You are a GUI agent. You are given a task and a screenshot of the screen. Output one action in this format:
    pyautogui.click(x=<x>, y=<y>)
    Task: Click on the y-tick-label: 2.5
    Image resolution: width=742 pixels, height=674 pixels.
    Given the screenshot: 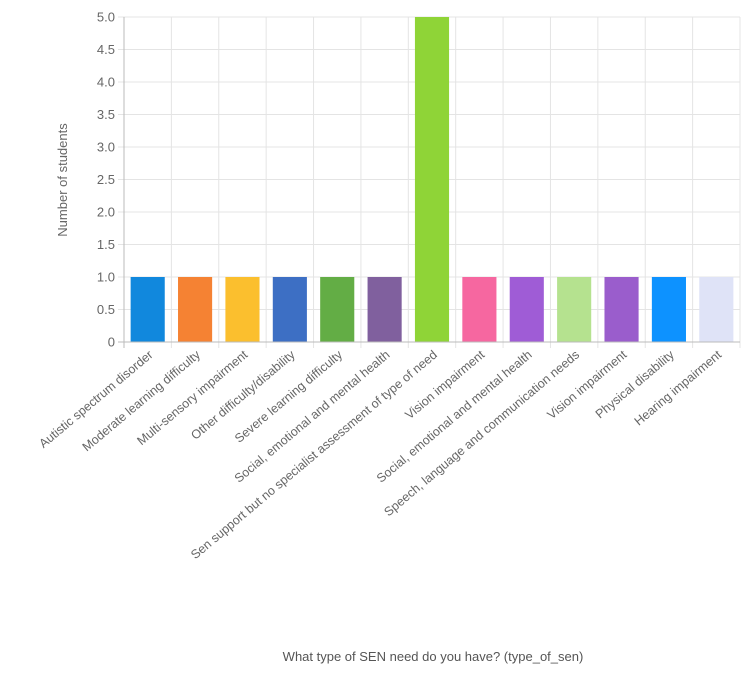 What is the action you would take?
    pyautogui.click(x=106, y=179)
    